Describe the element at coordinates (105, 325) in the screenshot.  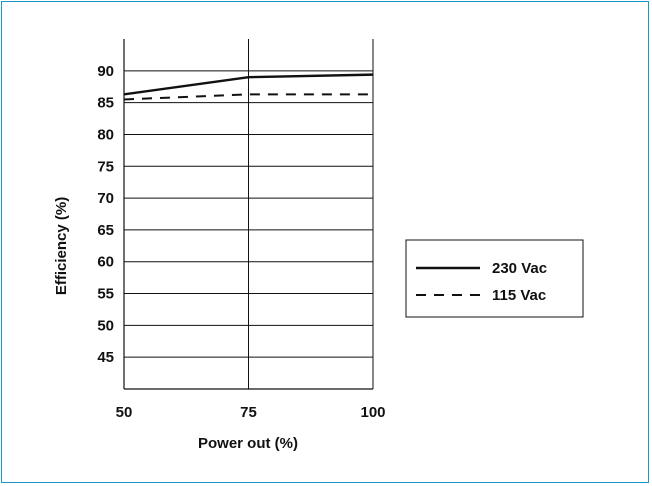
I see `y-tick-label-50: 50` at that location.